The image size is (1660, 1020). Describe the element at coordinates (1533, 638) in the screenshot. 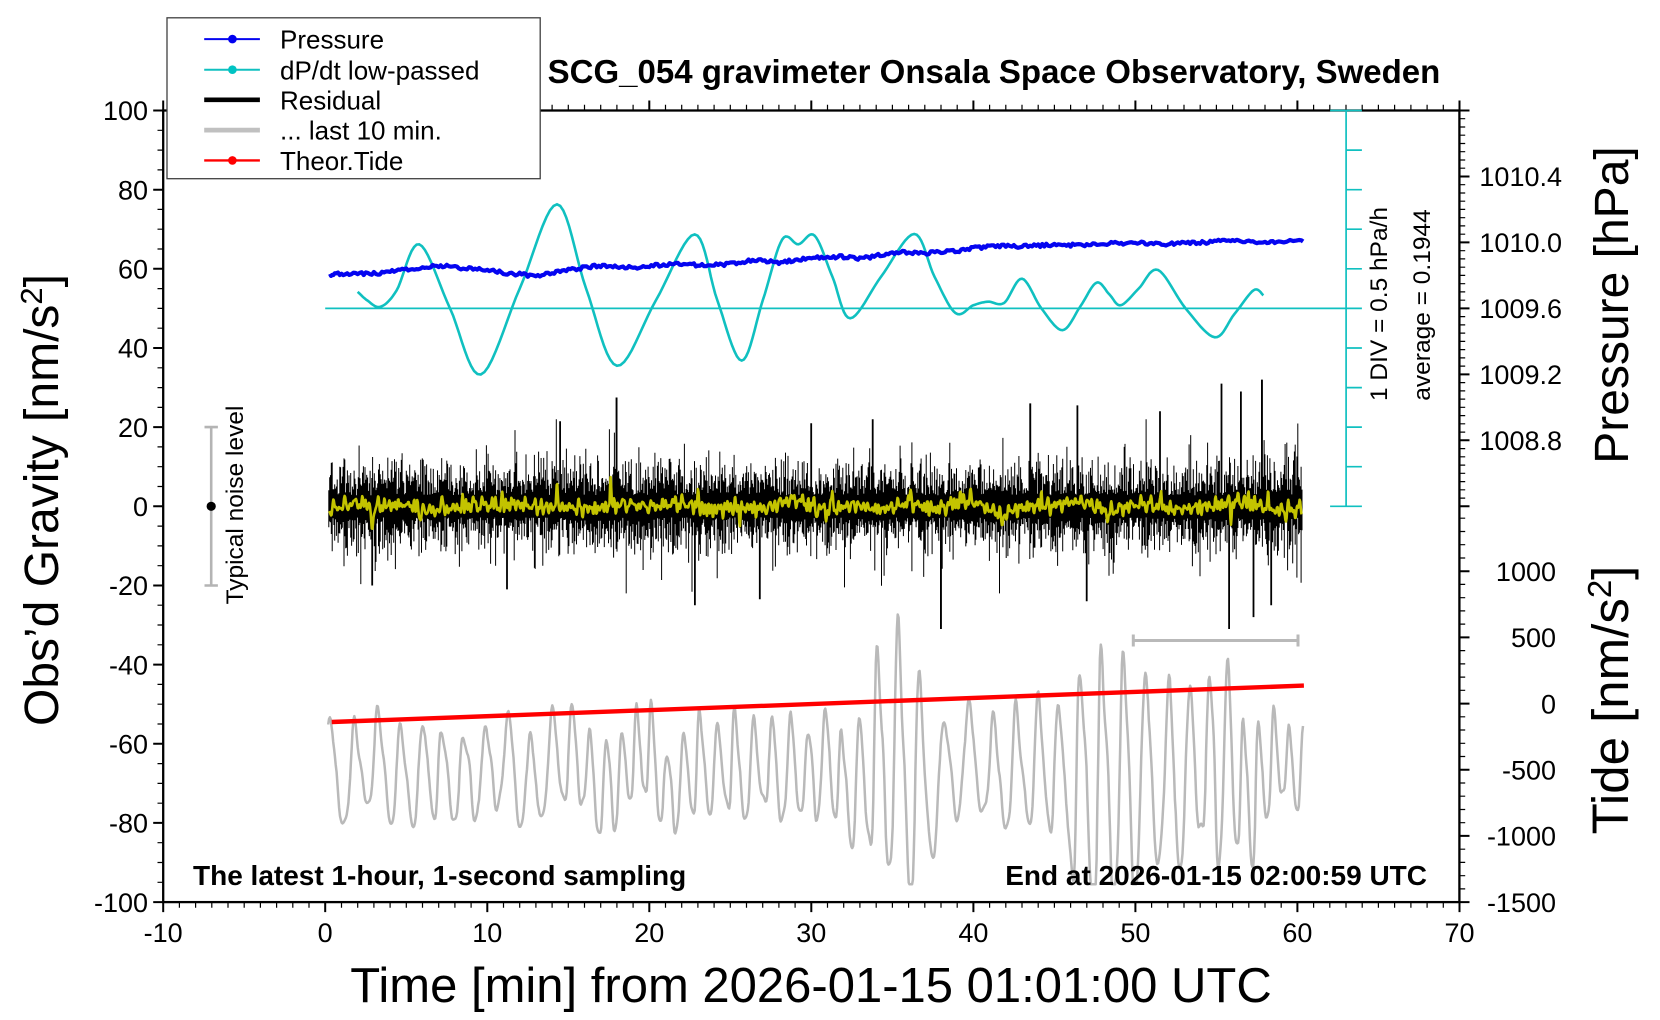

I see `svg-text: 500` at that location.